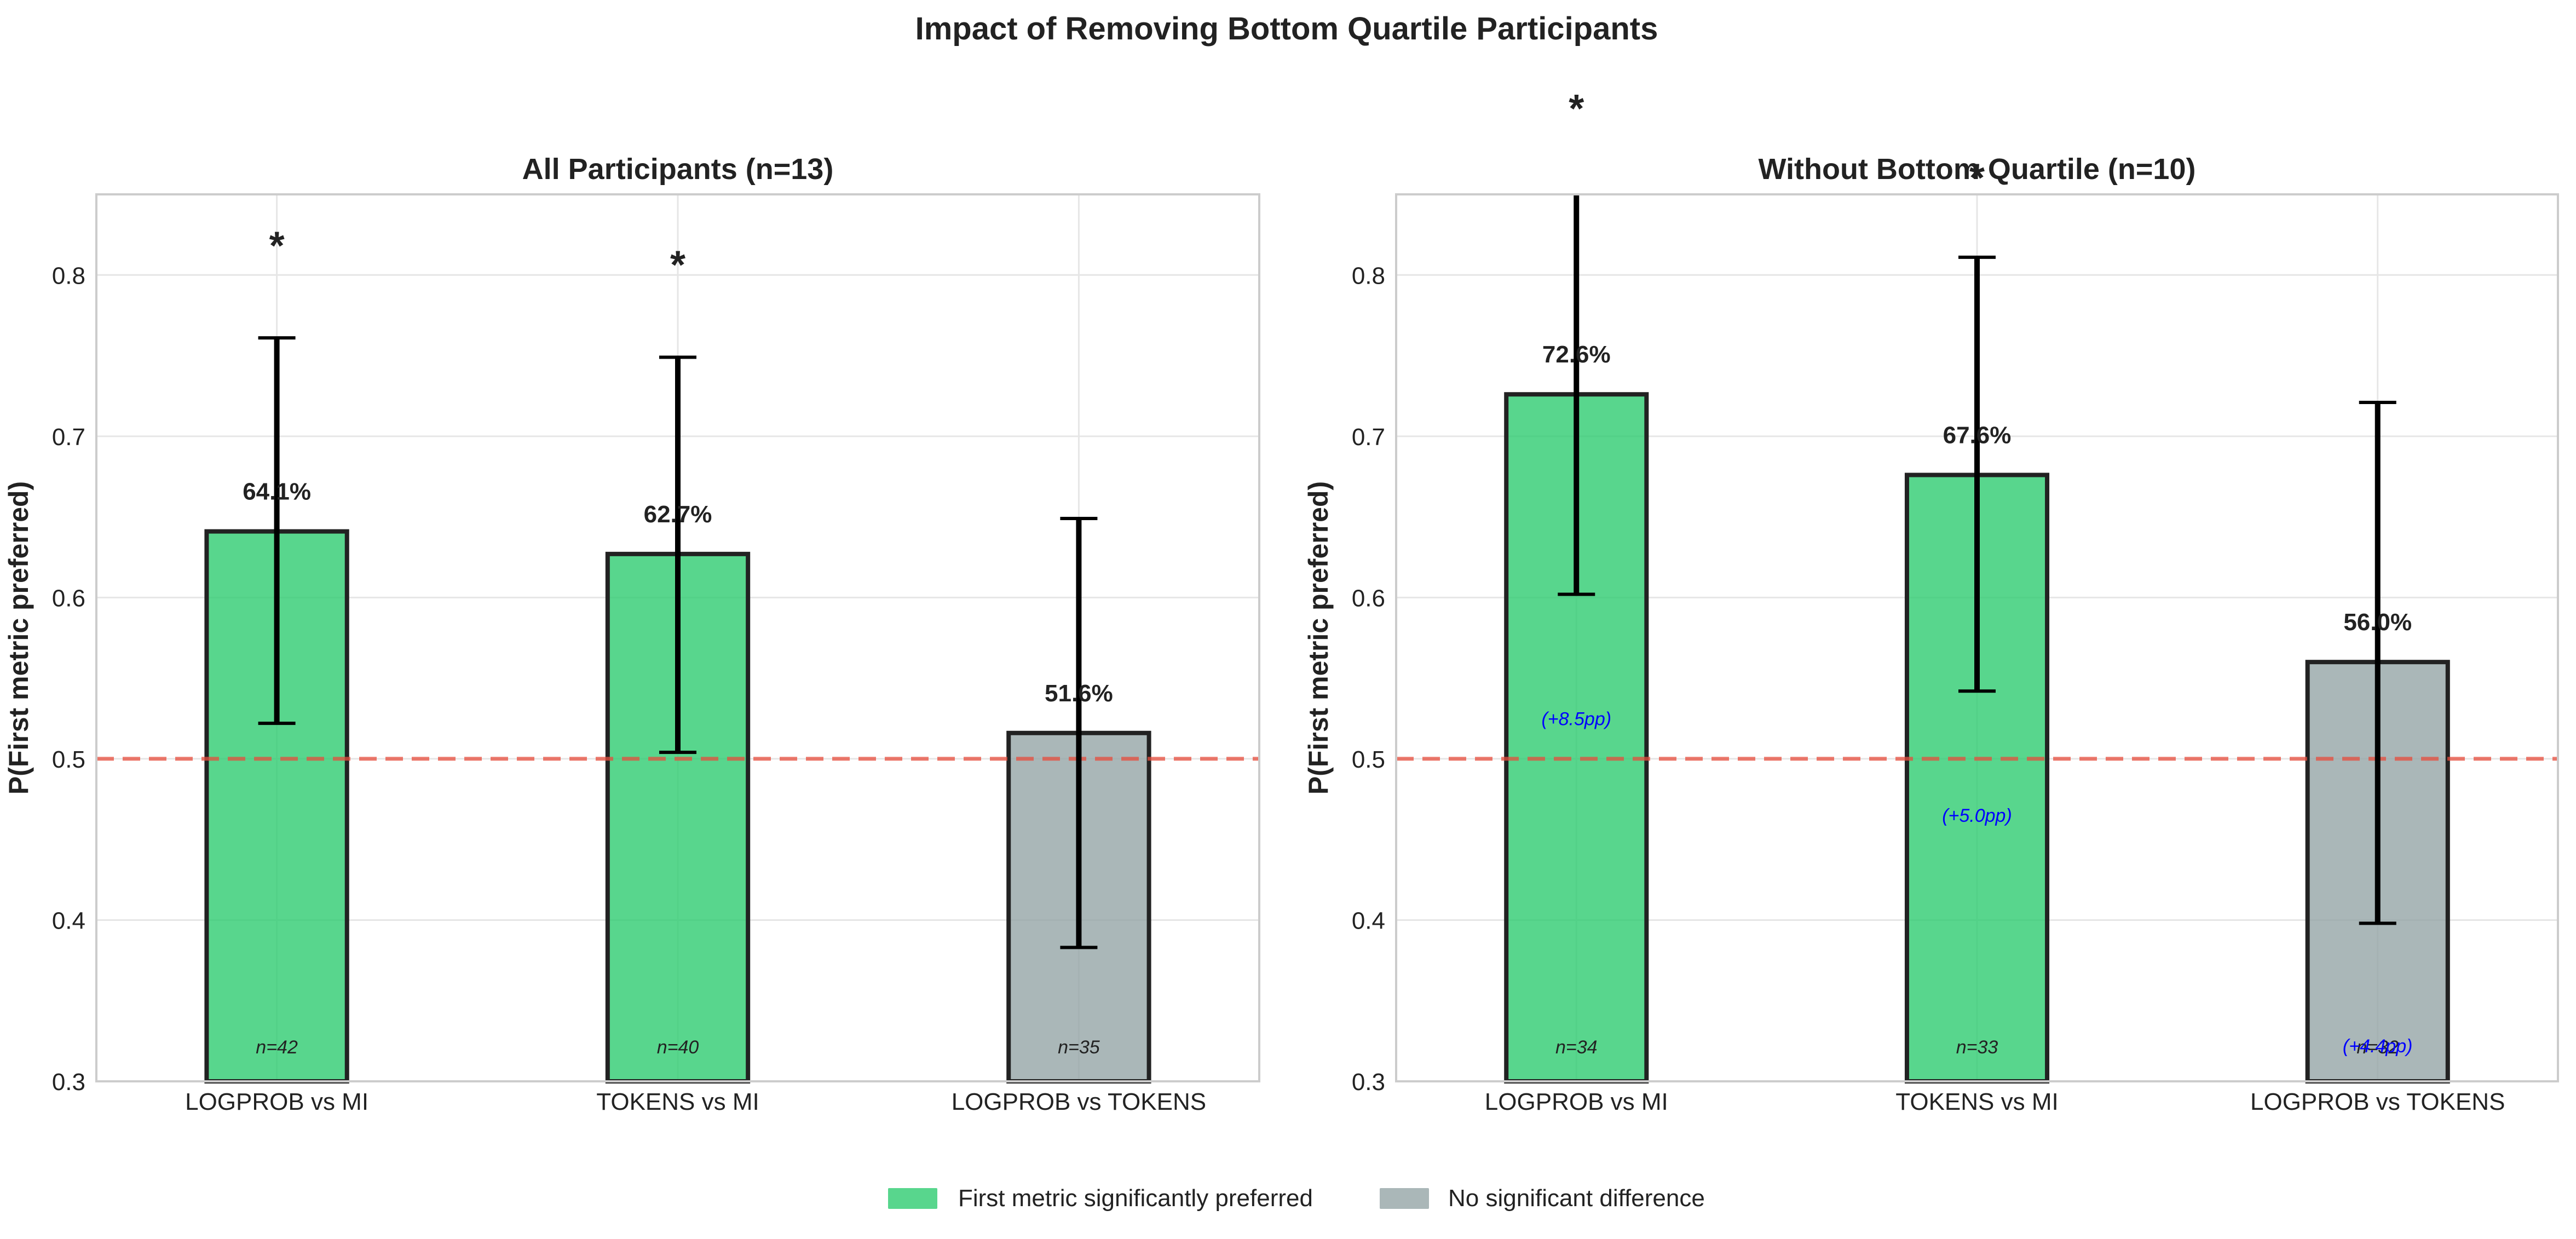 This screenshot has width=2576, height=1239. What do you see at coordinates (277, 492) in the screenshot?
I see `value-label: 64.1%` at bounding box center [277, 492].